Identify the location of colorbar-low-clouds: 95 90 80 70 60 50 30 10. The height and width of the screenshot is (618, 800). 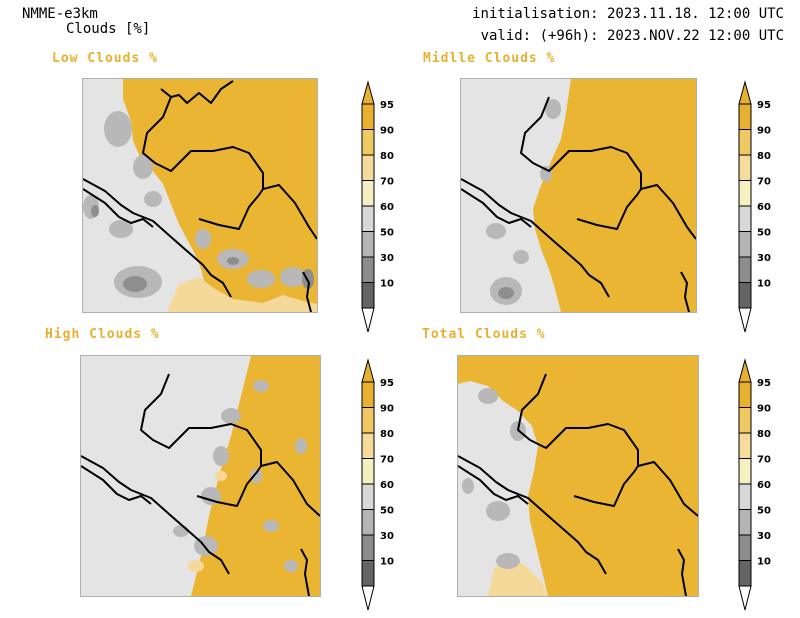
(390, 206).